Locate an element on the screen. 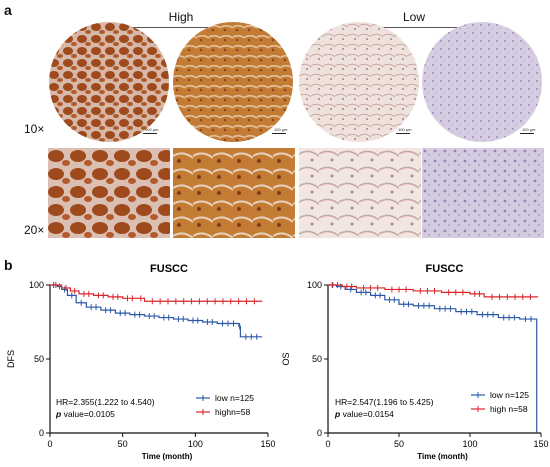  group-line-high is located at coordinates (162, 27).